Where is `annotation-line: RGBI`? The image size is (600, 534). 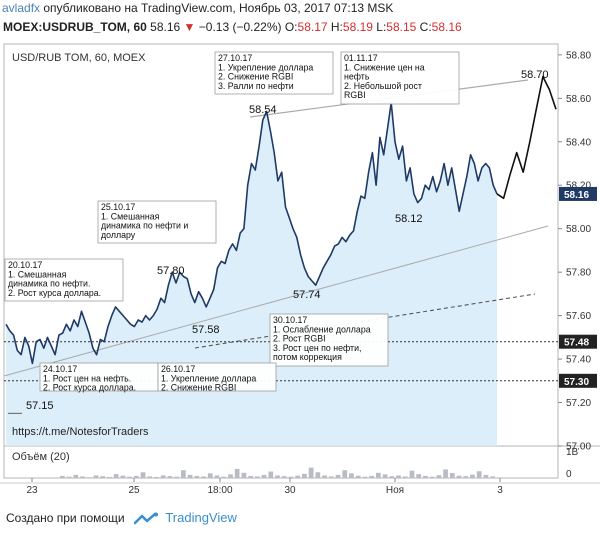
annotation-line: RGBI is located at coordinates (355, 95).